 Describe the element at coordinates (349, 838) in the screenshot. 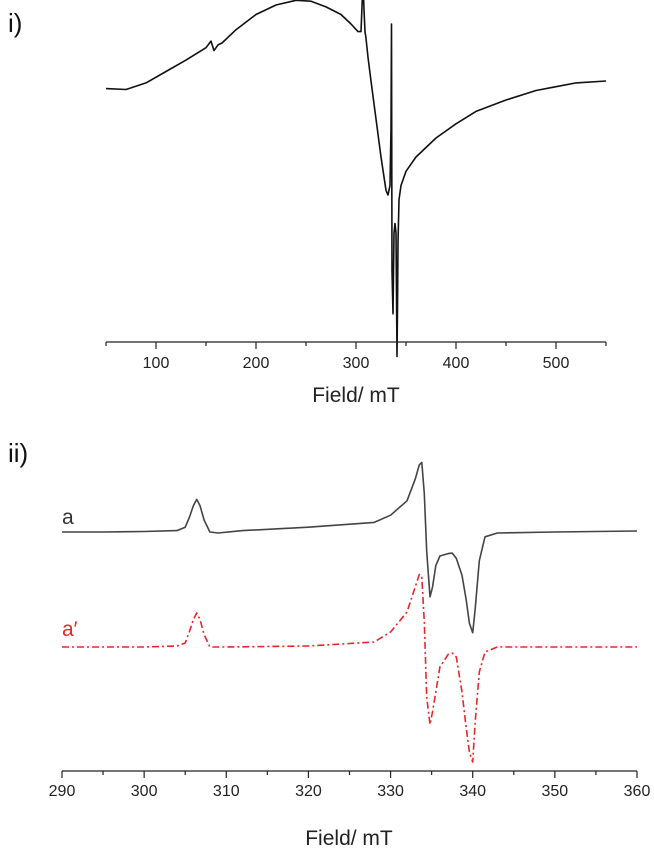

I see `panel-ii-x-axis-title: Field/ mT` at that location.